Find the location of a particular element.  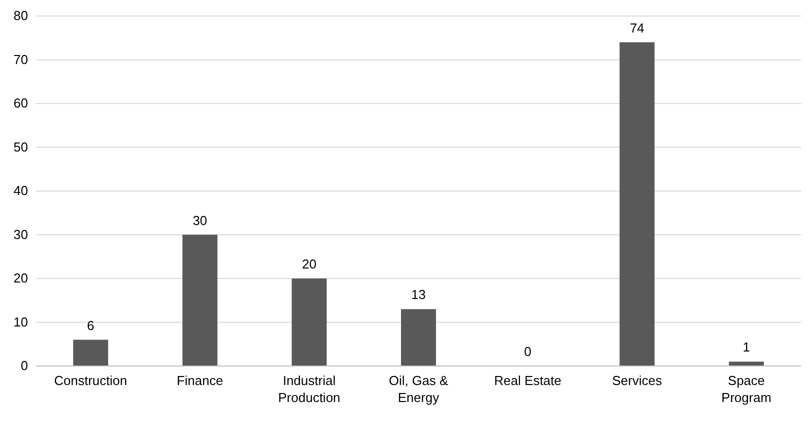

data-label: 1 is located at coordinates (746, 347).